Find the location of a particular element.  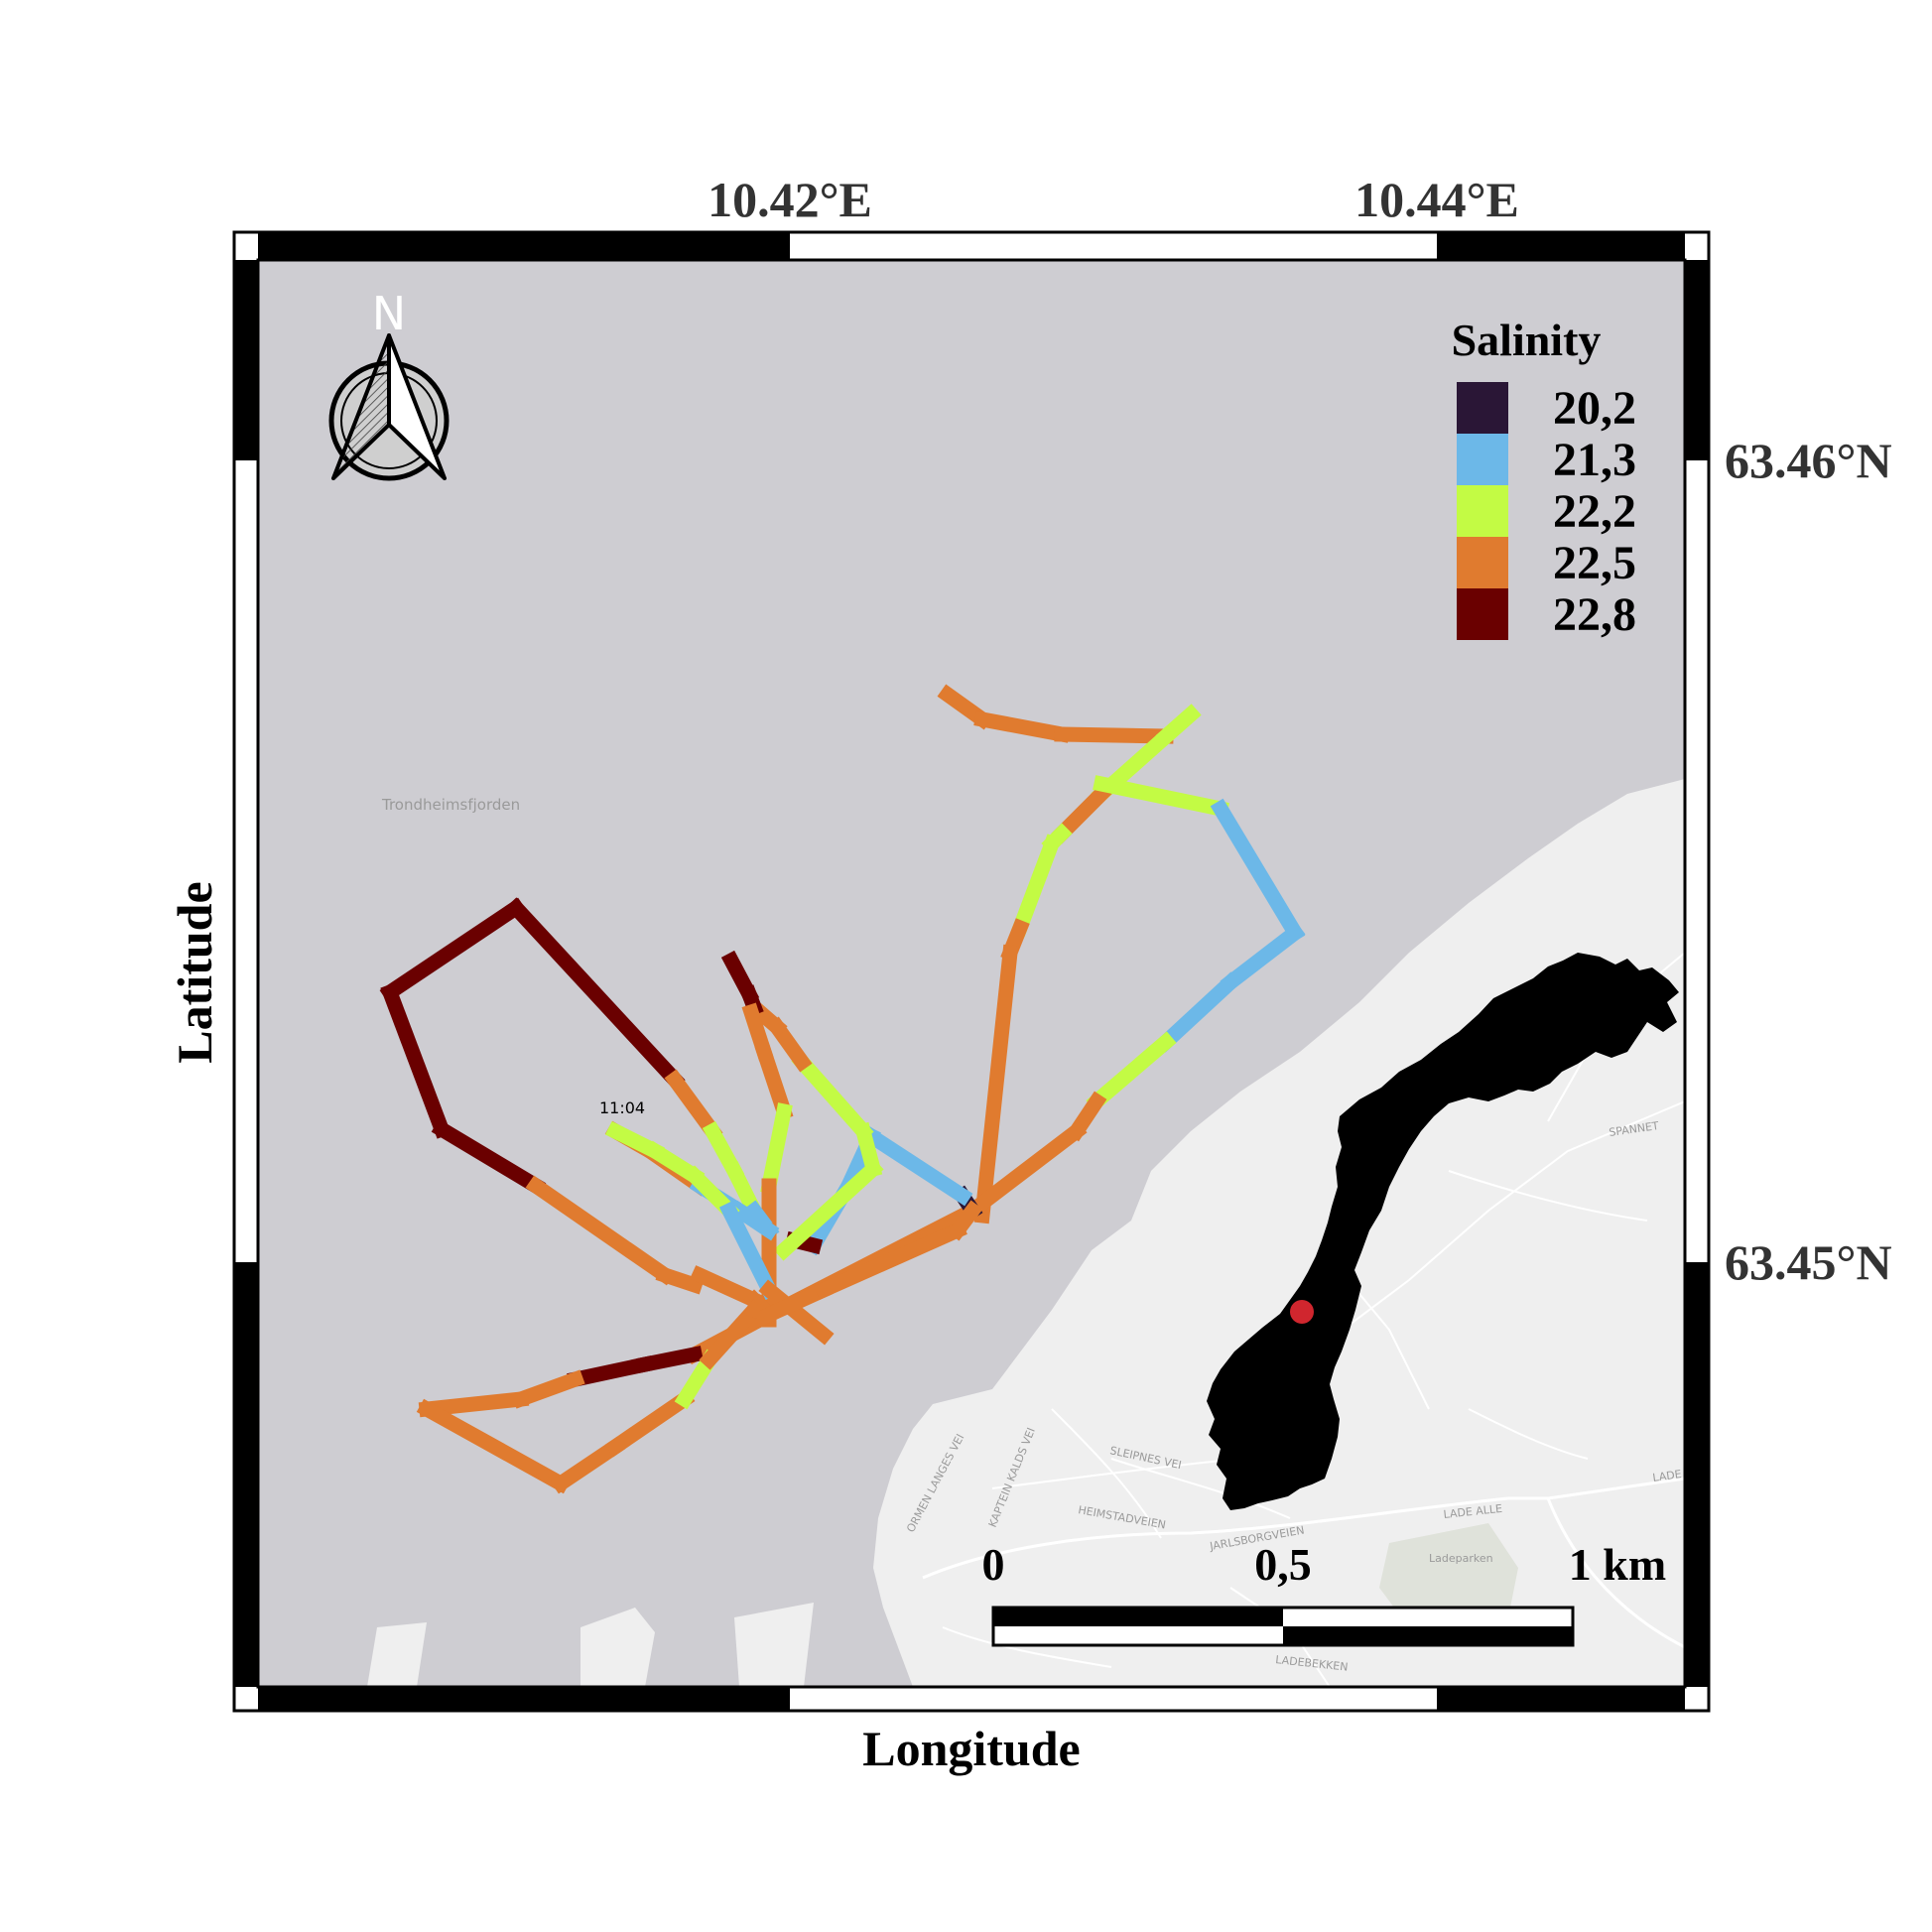

scale-label-0: 0 is located at coordinates (994, 1565).